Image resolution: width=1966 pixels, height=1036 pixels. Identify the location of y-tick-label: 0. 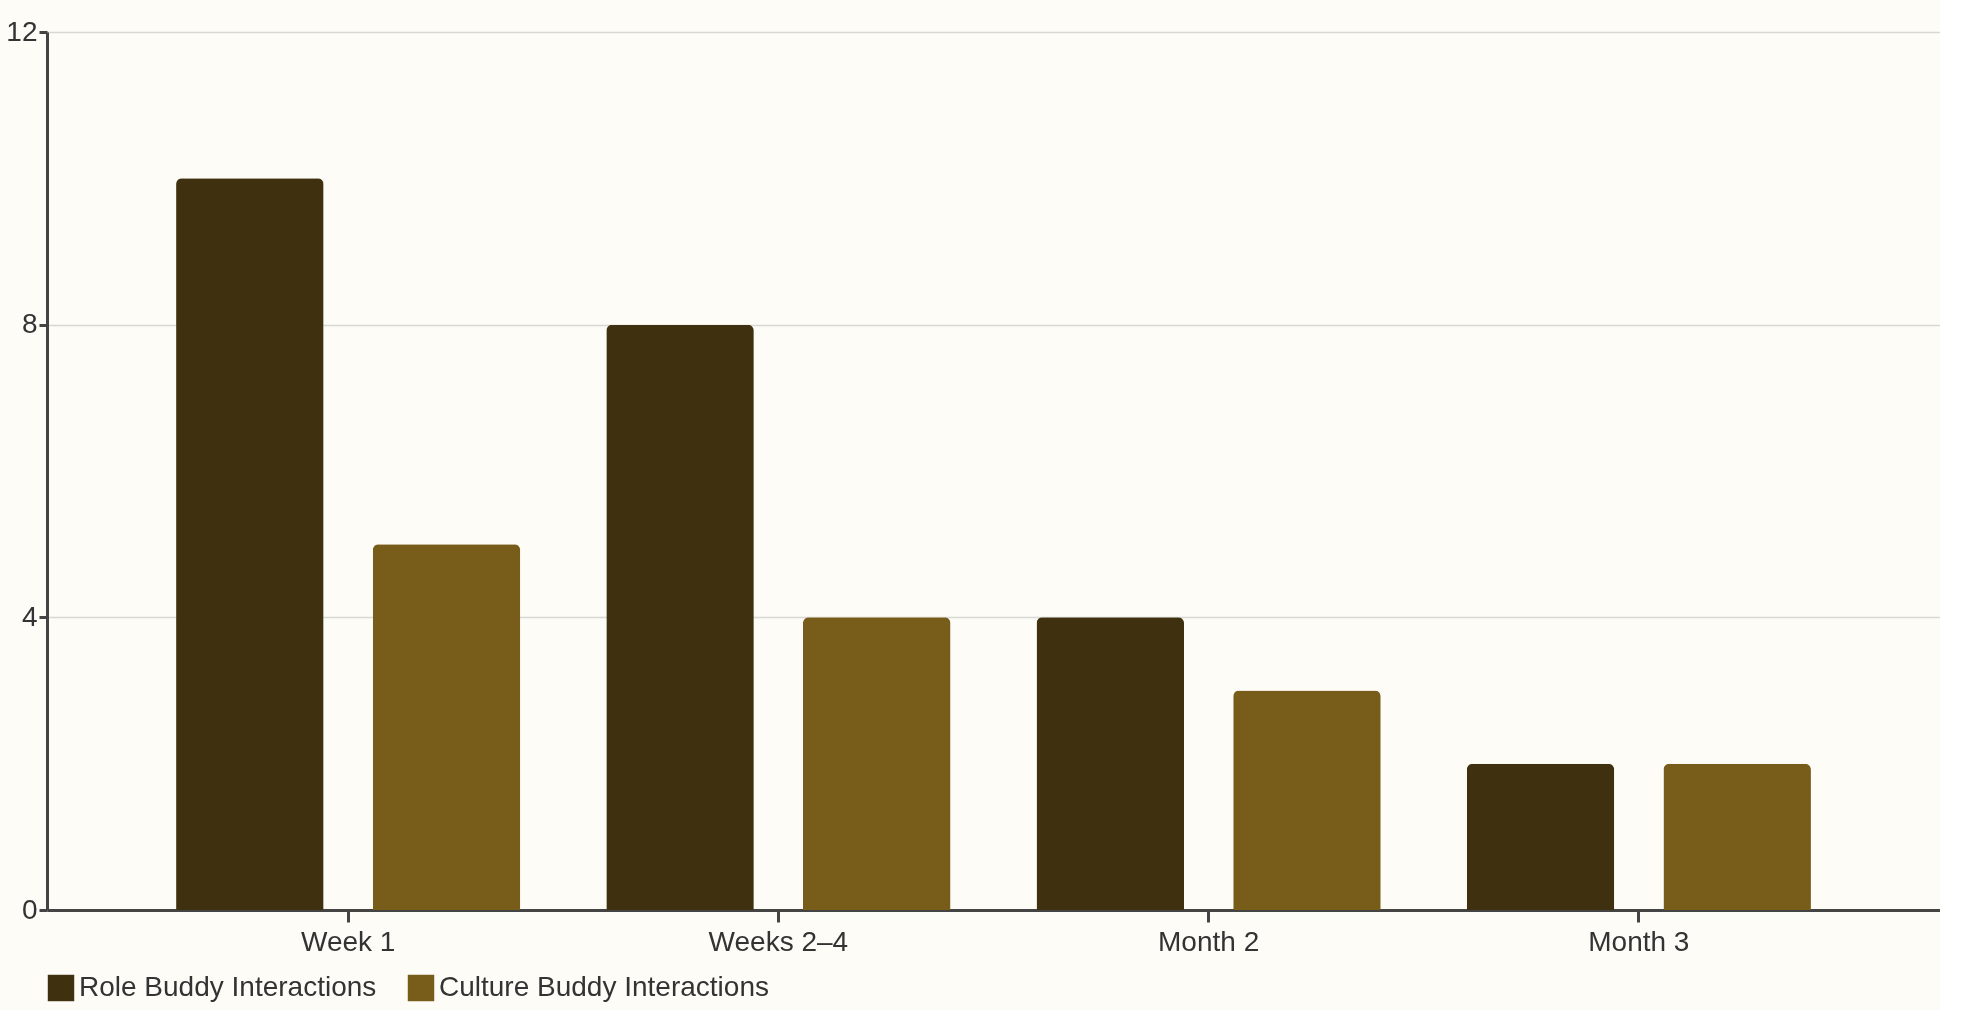
(29, 909).